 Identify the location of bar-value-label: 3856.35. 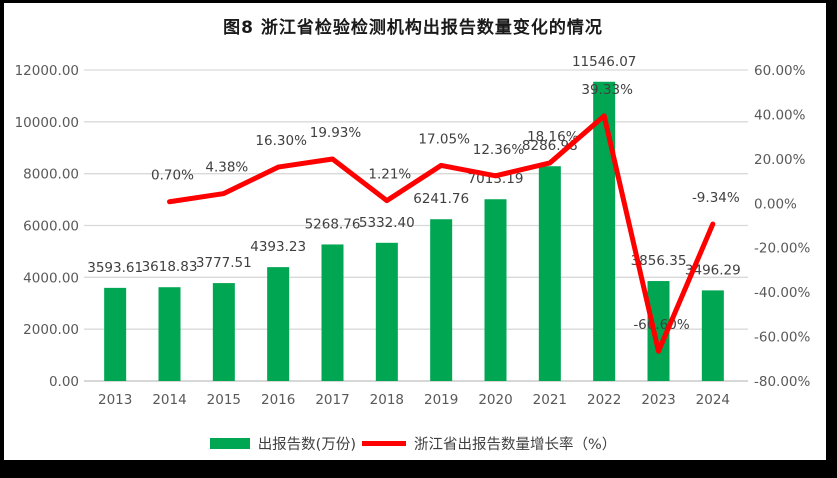
(659, 261).